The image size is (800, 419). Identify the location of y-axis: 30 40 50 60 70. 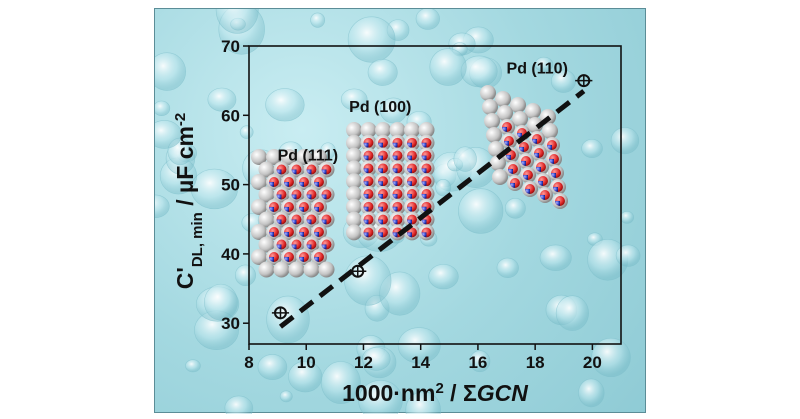
(235, 185).